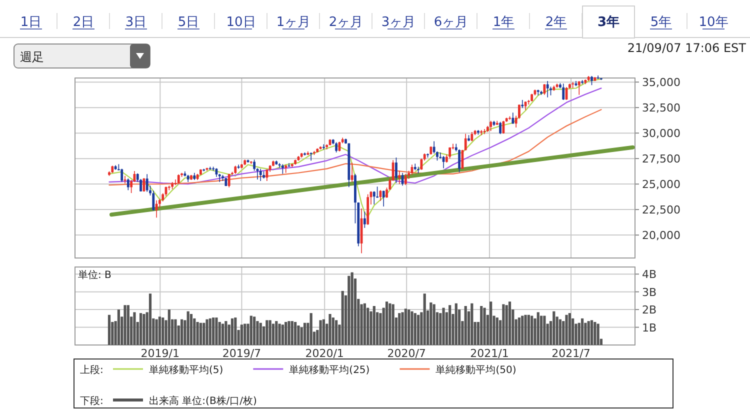  What do you see at coordinates (476, 370) in the screenshot?
I see `legend-label: 単純移動平均(50)` at bounding box center [476, 370].